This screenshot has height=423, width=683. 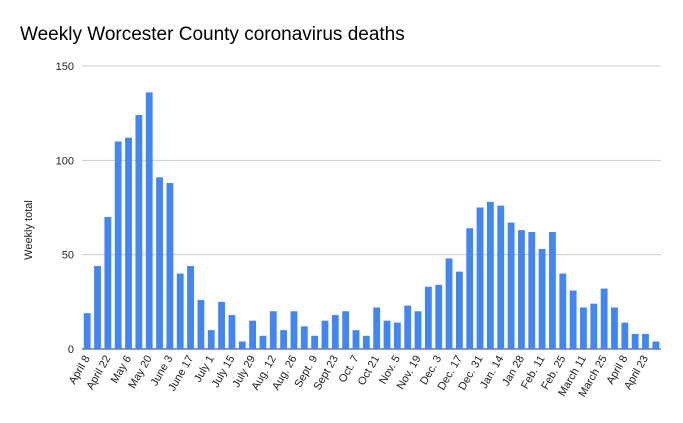 I want to click on y-tick-label: 100, so click(x=65, y=161).